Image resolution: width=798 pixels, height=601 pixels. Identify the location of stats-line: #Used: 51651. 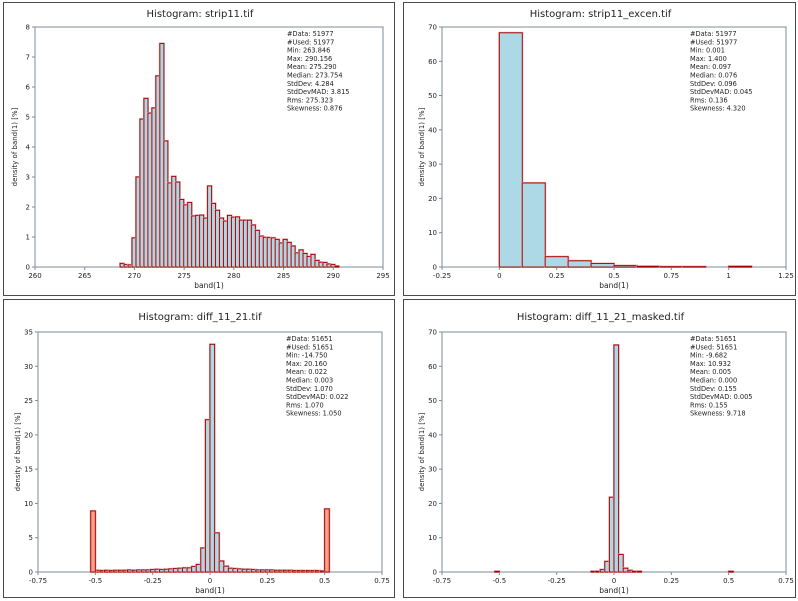
(309, 347).